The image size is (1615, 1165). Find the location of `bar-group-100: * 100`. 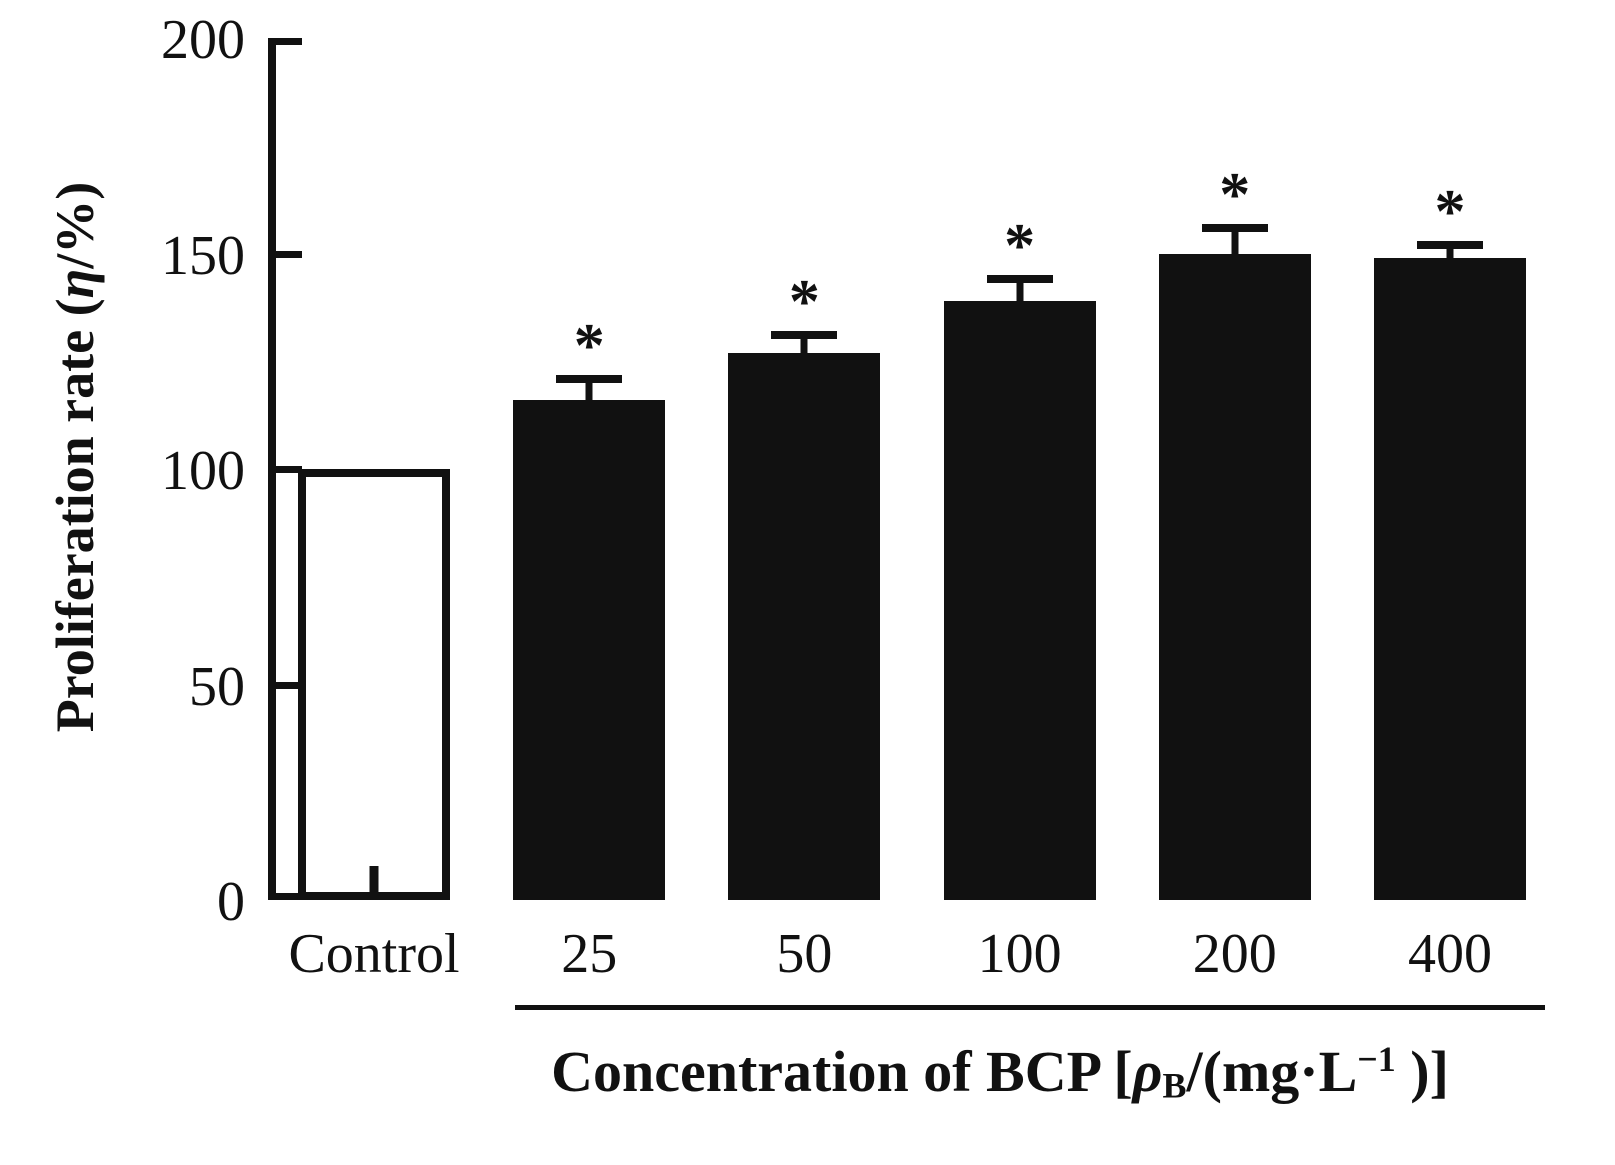

bar-group-100: * 100 is located at coordinates (1019, 510).